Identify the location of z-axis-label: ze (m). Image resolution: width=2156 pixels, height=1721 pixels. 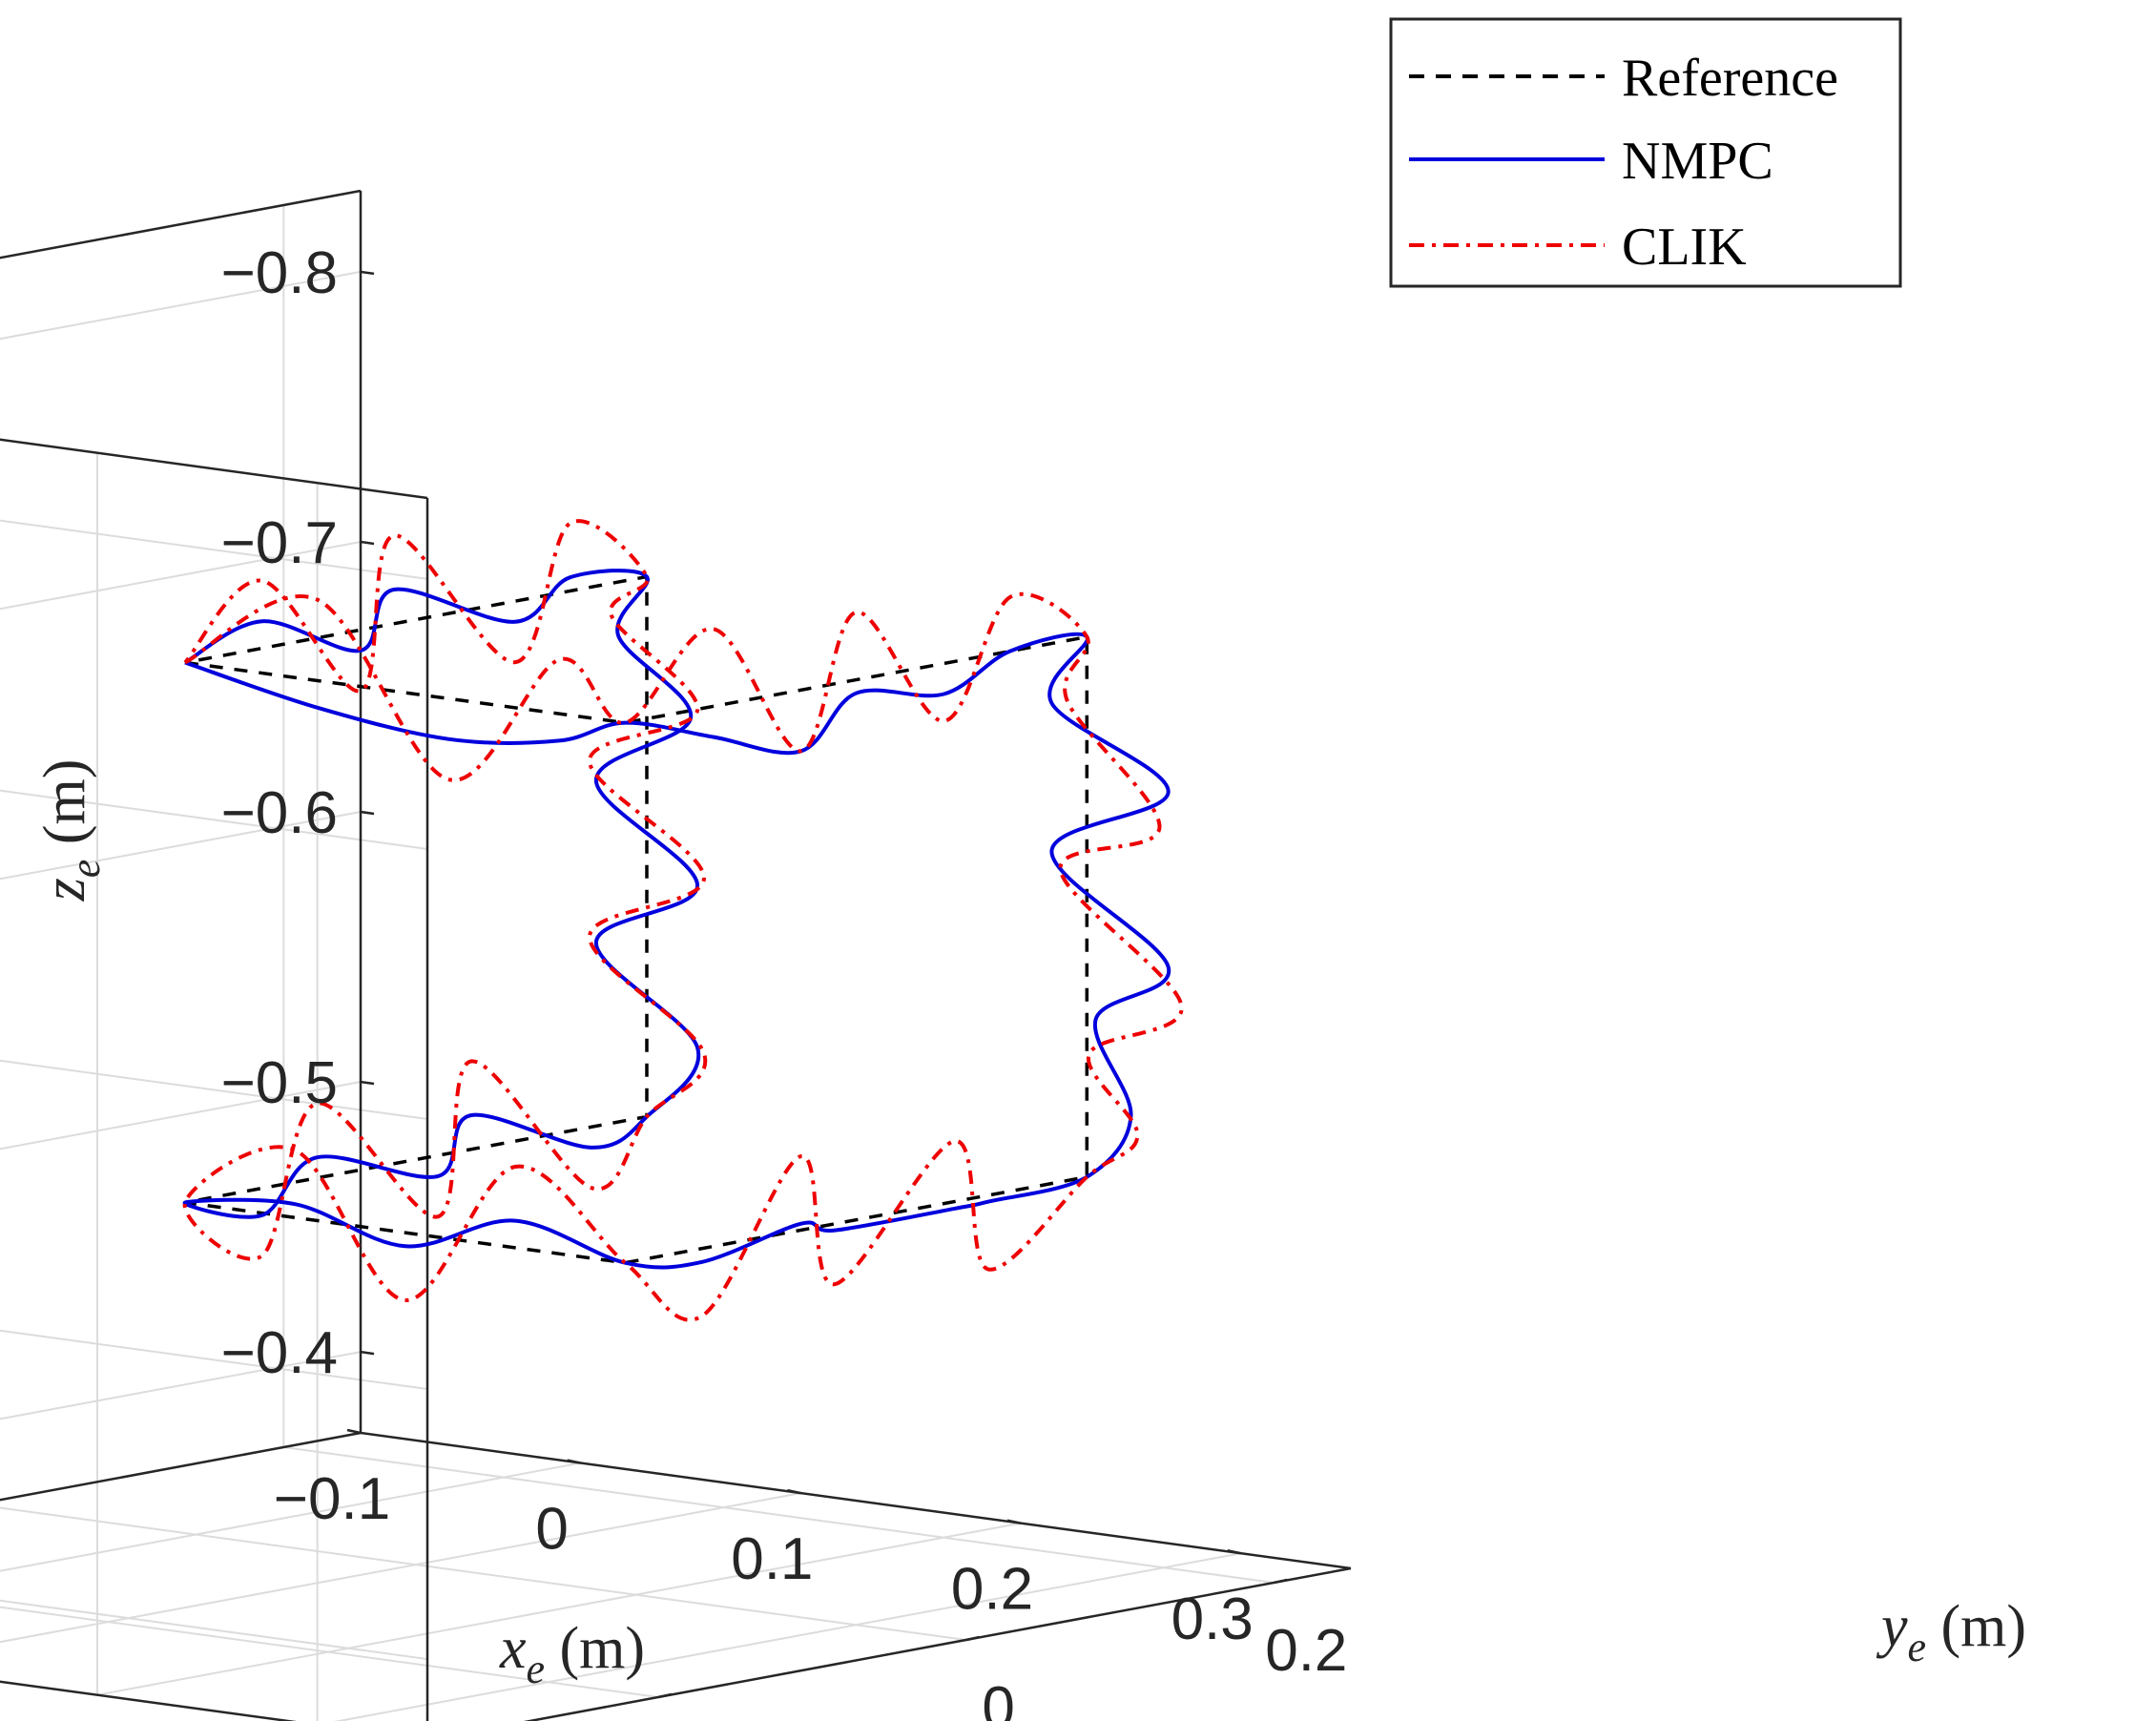
(70, 830).